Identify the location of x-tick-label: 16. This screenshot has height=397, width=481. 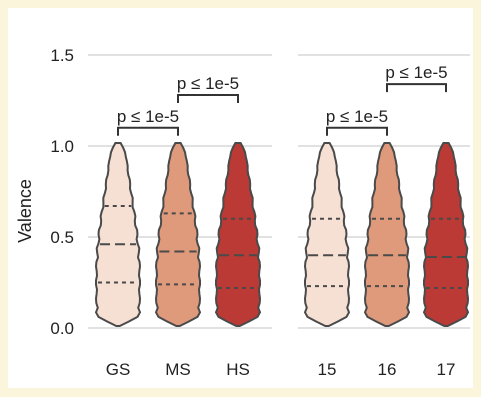
(387, 369).